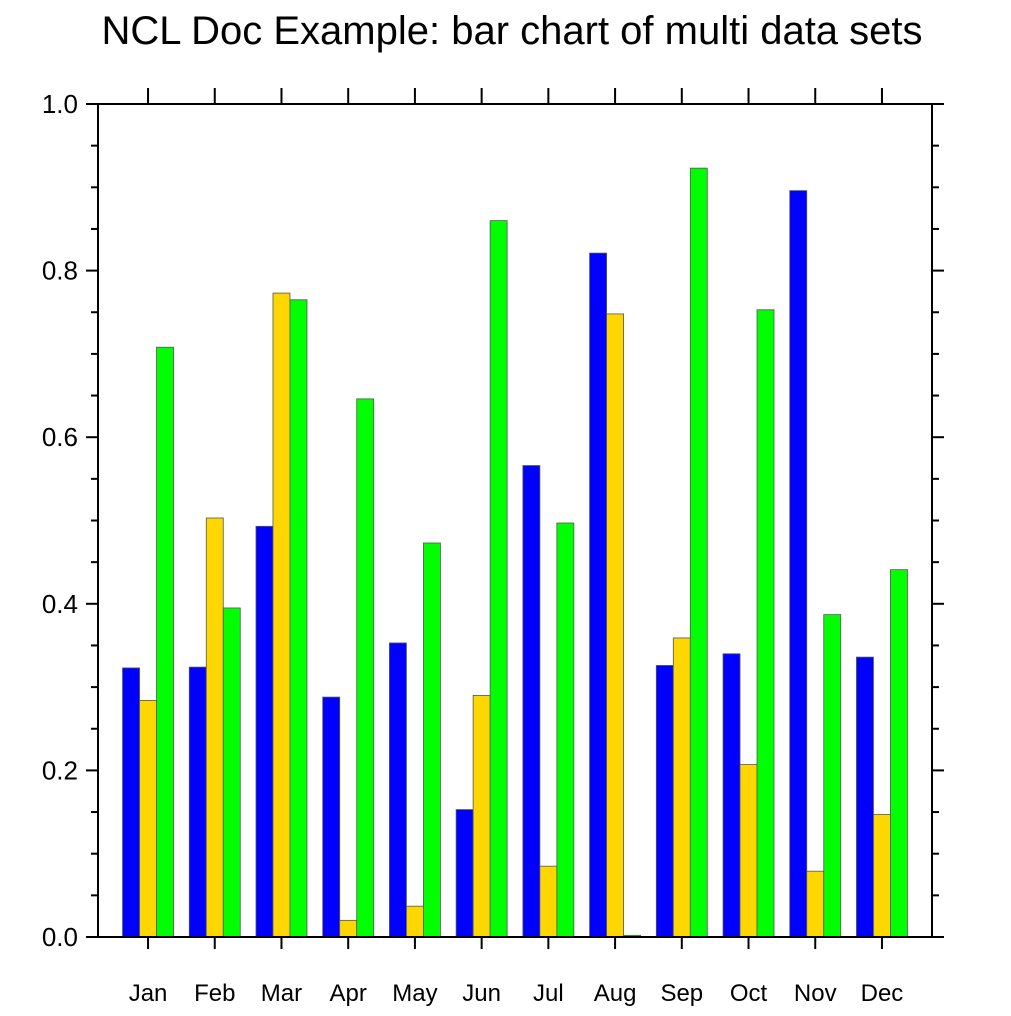 The width and height of the screenshot is (1011, 1016). Describe the element at coordinates (615, 993) in the screenshot. I see `x-tick-label-aug: Aug` at that location.